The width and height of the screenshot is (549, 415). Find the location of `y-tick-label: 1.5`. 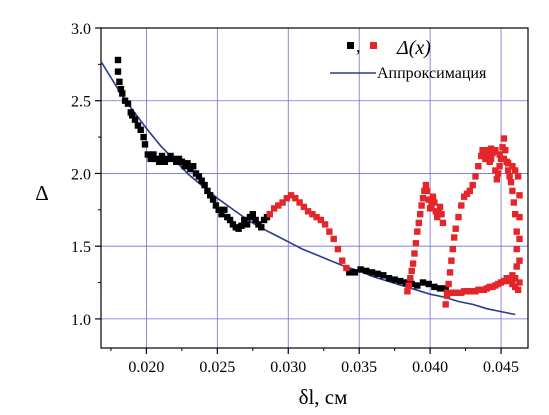

y-tick-label: 1.5 is located at coordinates (81, 247).